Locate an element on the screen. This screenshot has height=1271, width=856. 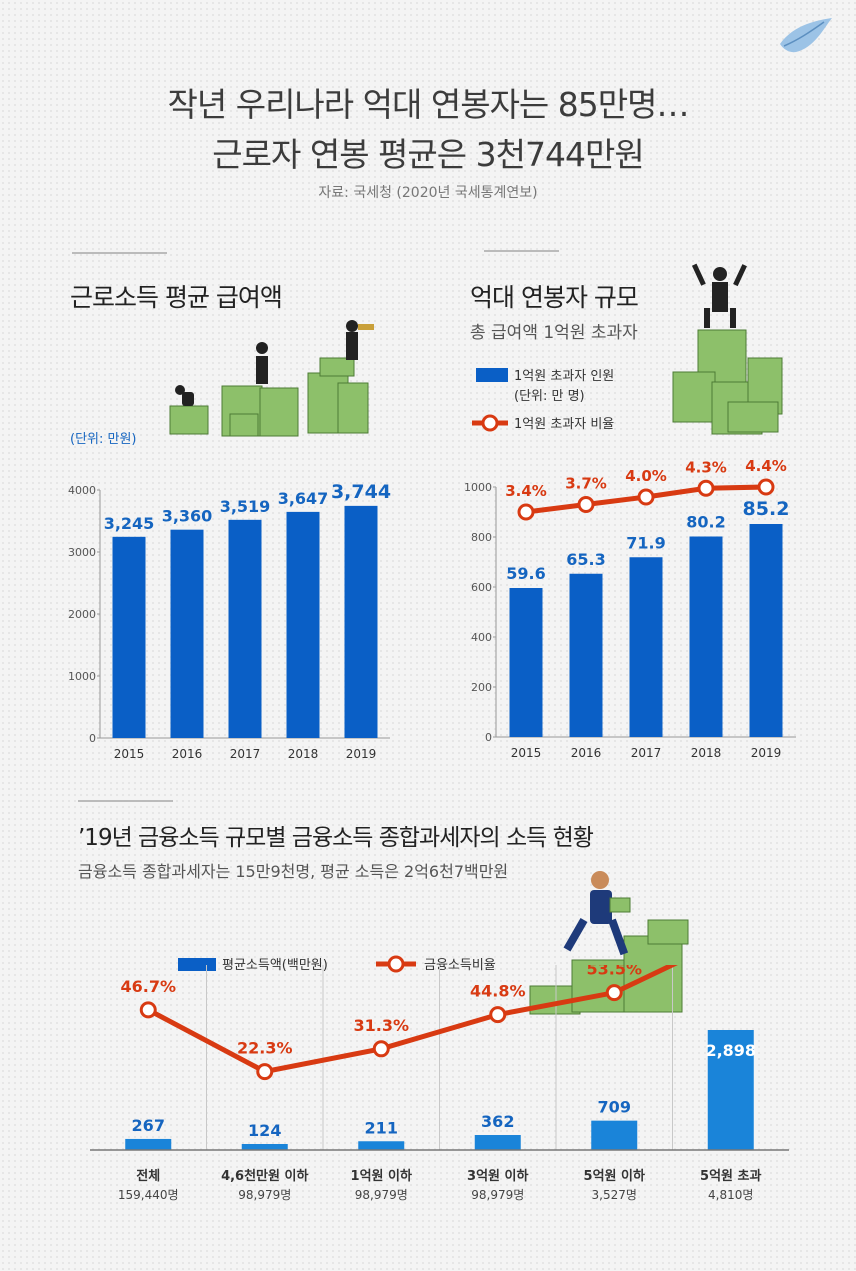
category-count: 3,527명 is located at coordinates (614, 1195).